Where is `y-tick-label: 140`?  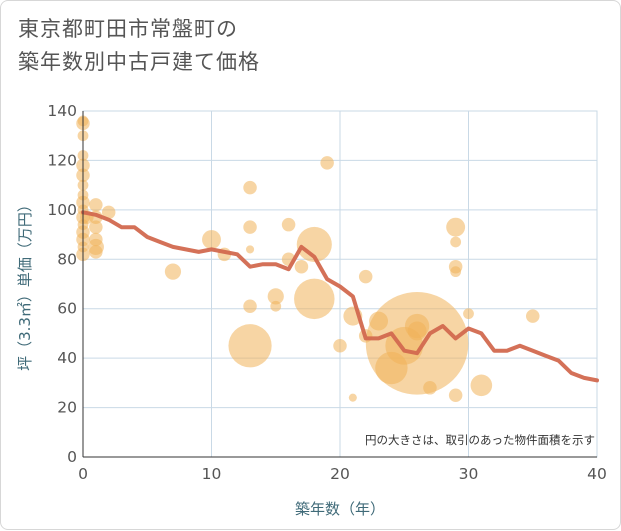 y-tick-label: 140 is located at coordinates (62, 111).